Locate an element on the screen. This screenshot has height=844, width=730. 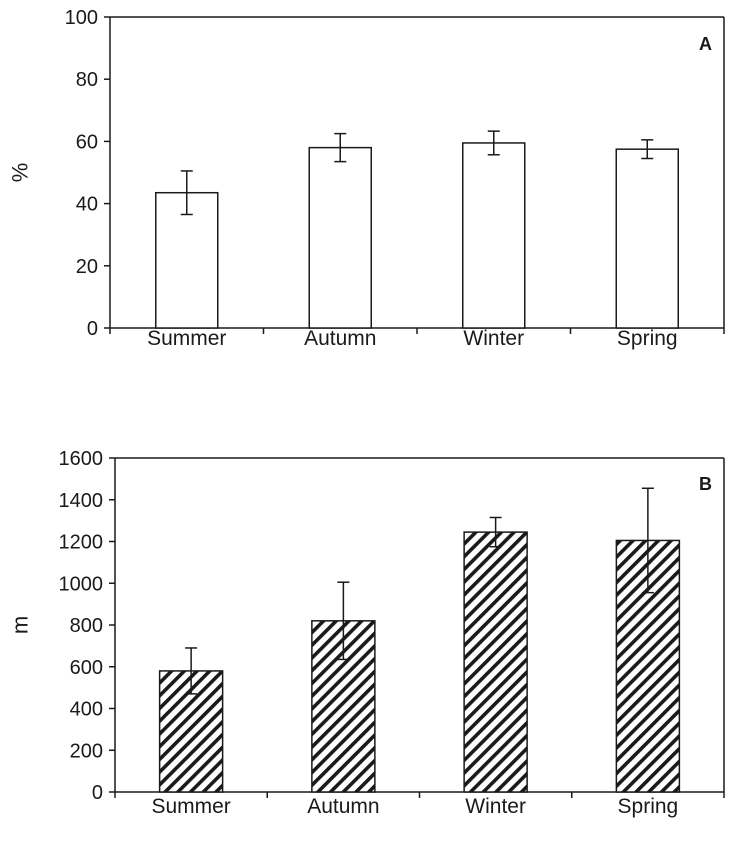
panel-b-category-label: Winter is located at coordinates (495, 806).